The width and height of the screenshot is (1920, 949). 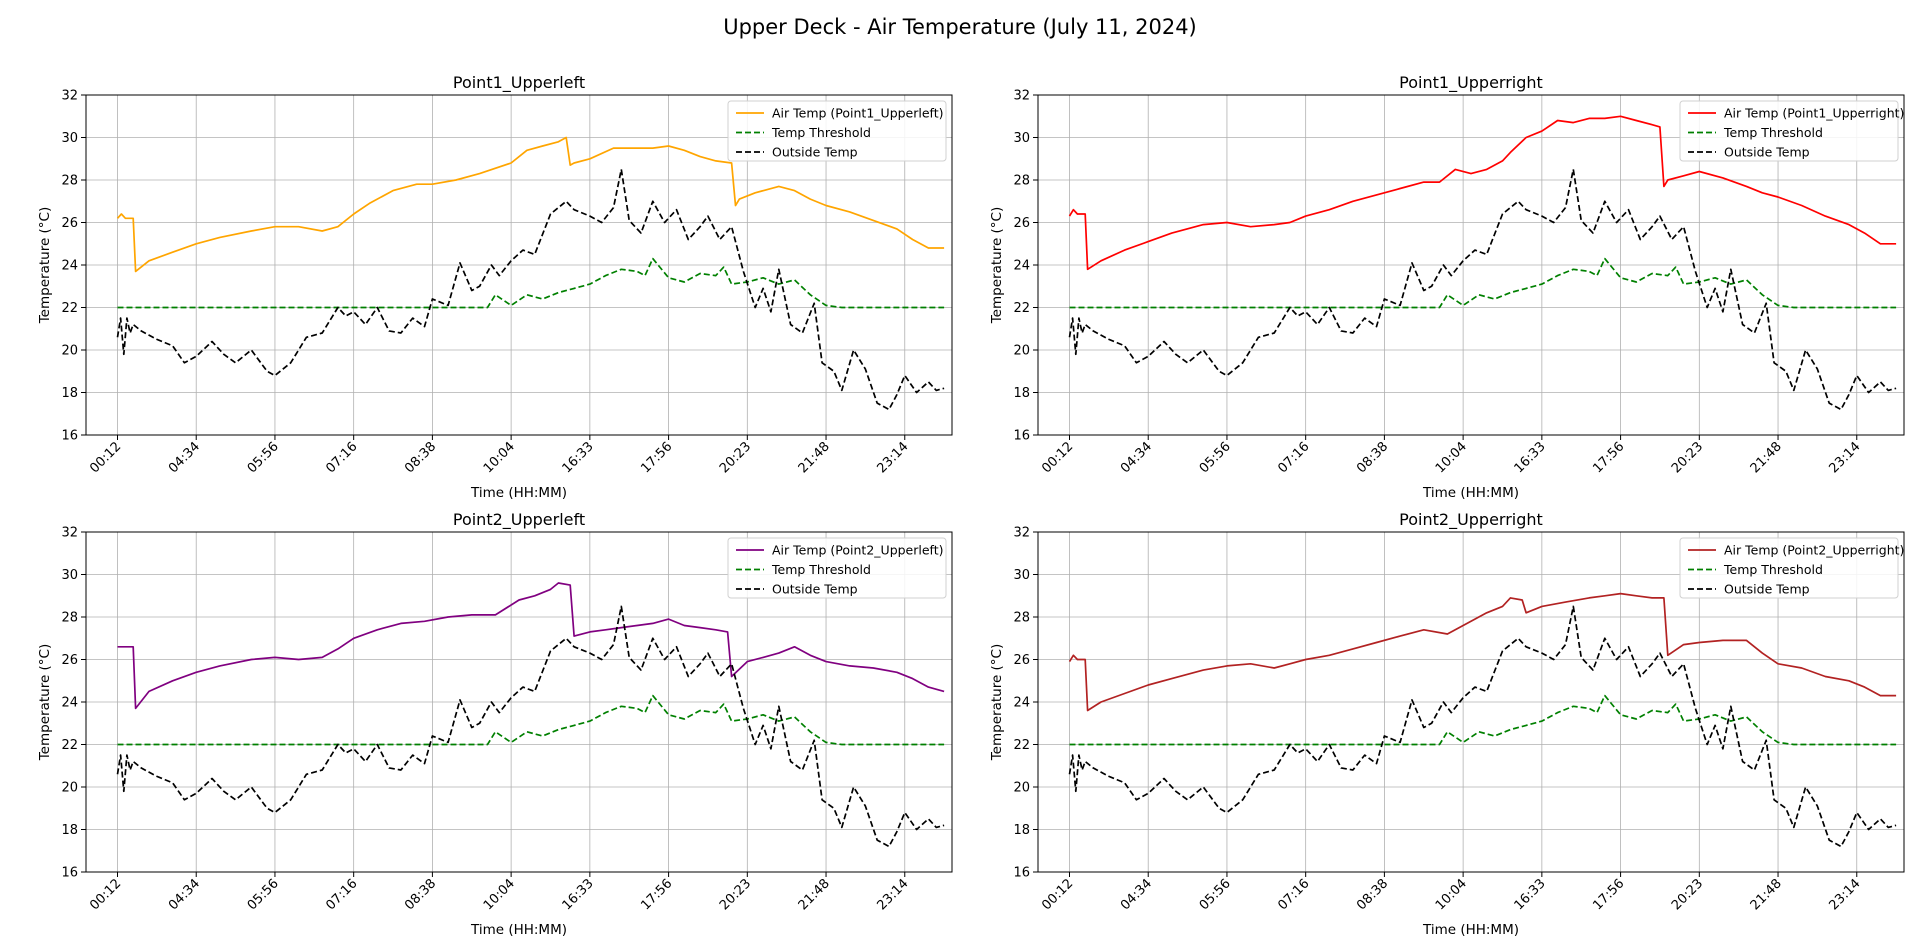 I want to click on y-axis-label: Temperature (°C), so click(x=997, y=703).